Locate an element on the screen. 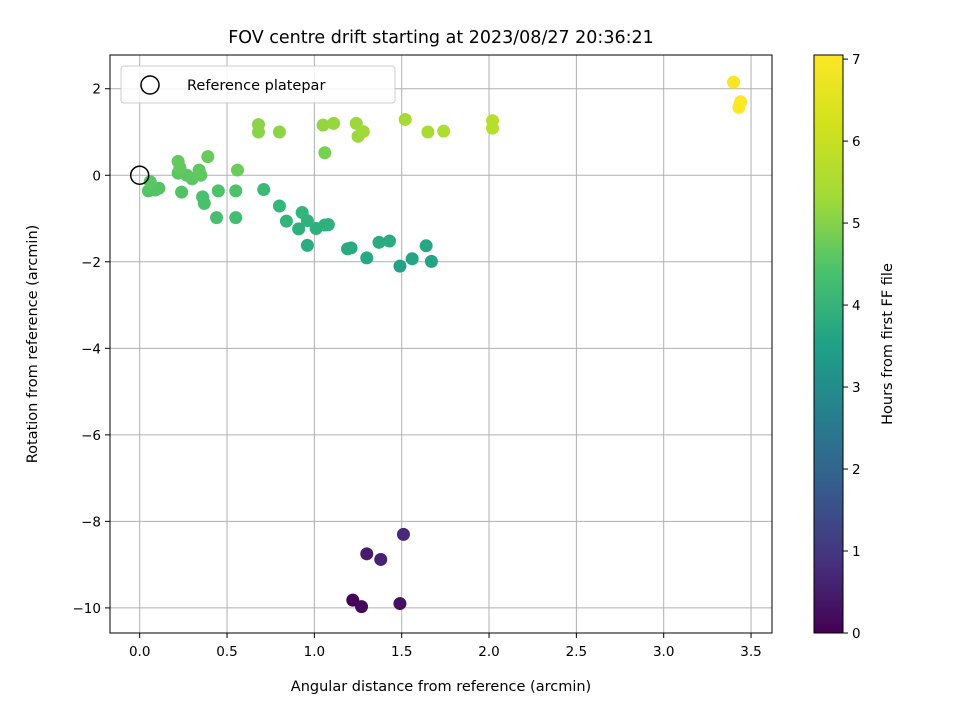  y-tick-label: −4 is located at coordinates (91, 349).